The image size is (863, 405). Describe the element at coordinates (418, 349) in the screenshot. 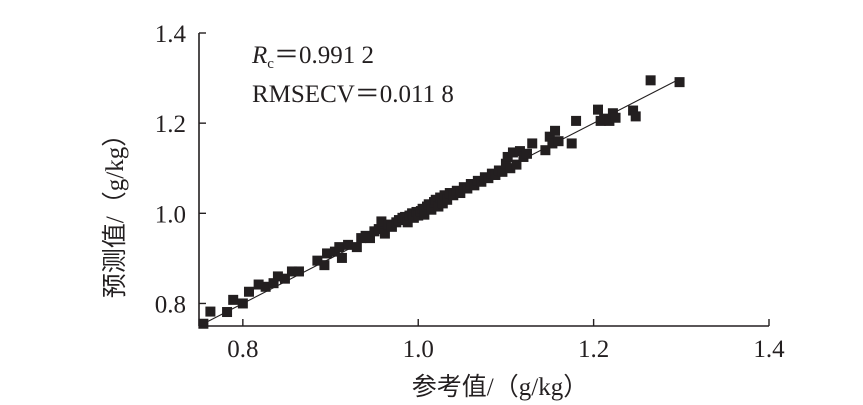

I see `x-tick-label: 1.0` at that location.